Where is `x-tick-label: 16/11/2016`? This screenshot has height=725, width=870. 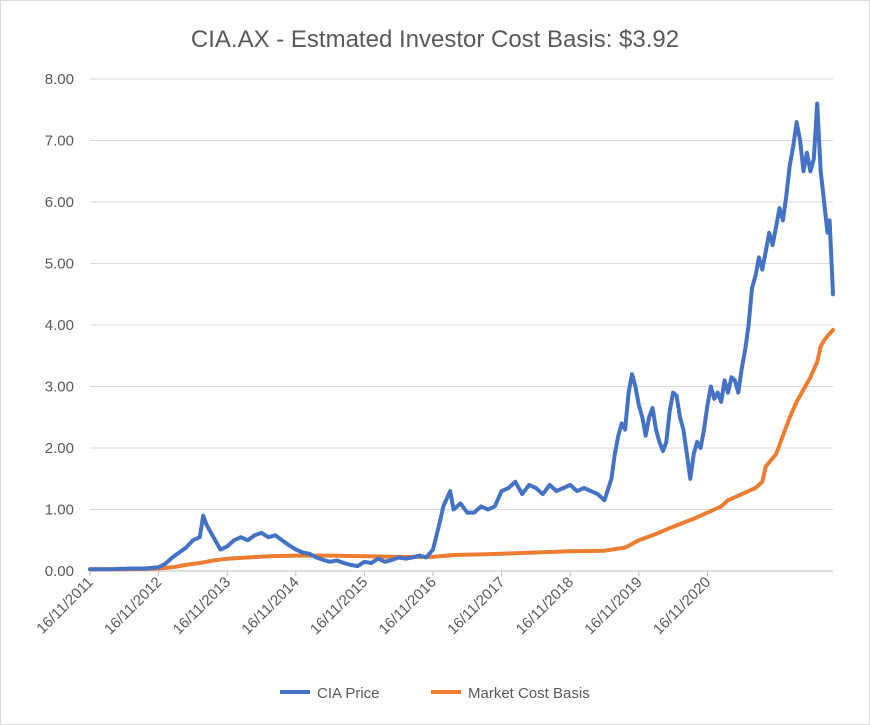
x-tick-label: 16/11/2016 is located at coordinates (408, 606).